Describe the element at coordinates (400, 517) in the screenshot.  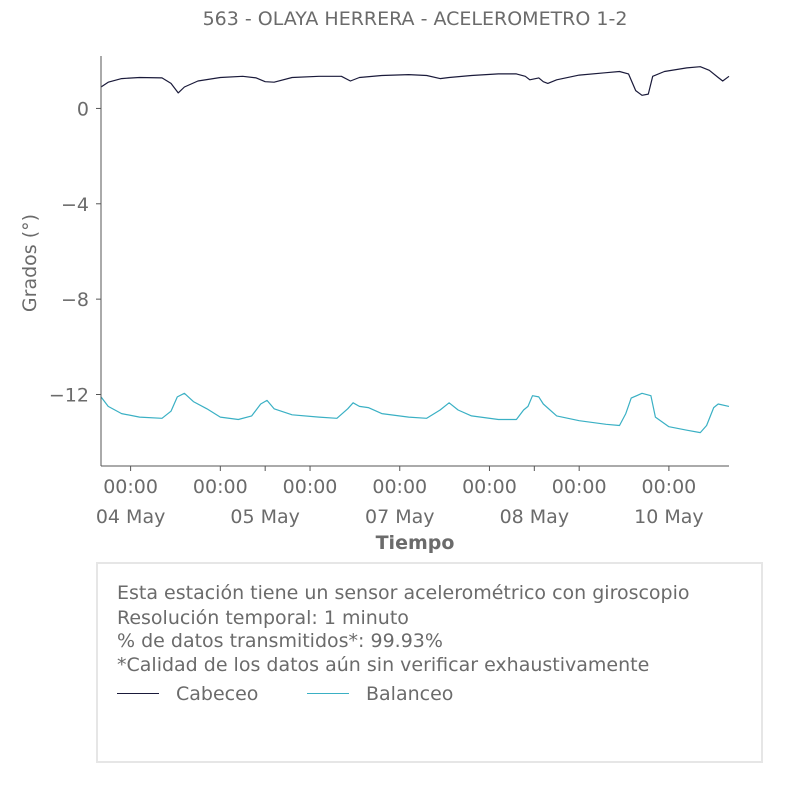
I see `x-tick-date-label: 07 May` at that location.